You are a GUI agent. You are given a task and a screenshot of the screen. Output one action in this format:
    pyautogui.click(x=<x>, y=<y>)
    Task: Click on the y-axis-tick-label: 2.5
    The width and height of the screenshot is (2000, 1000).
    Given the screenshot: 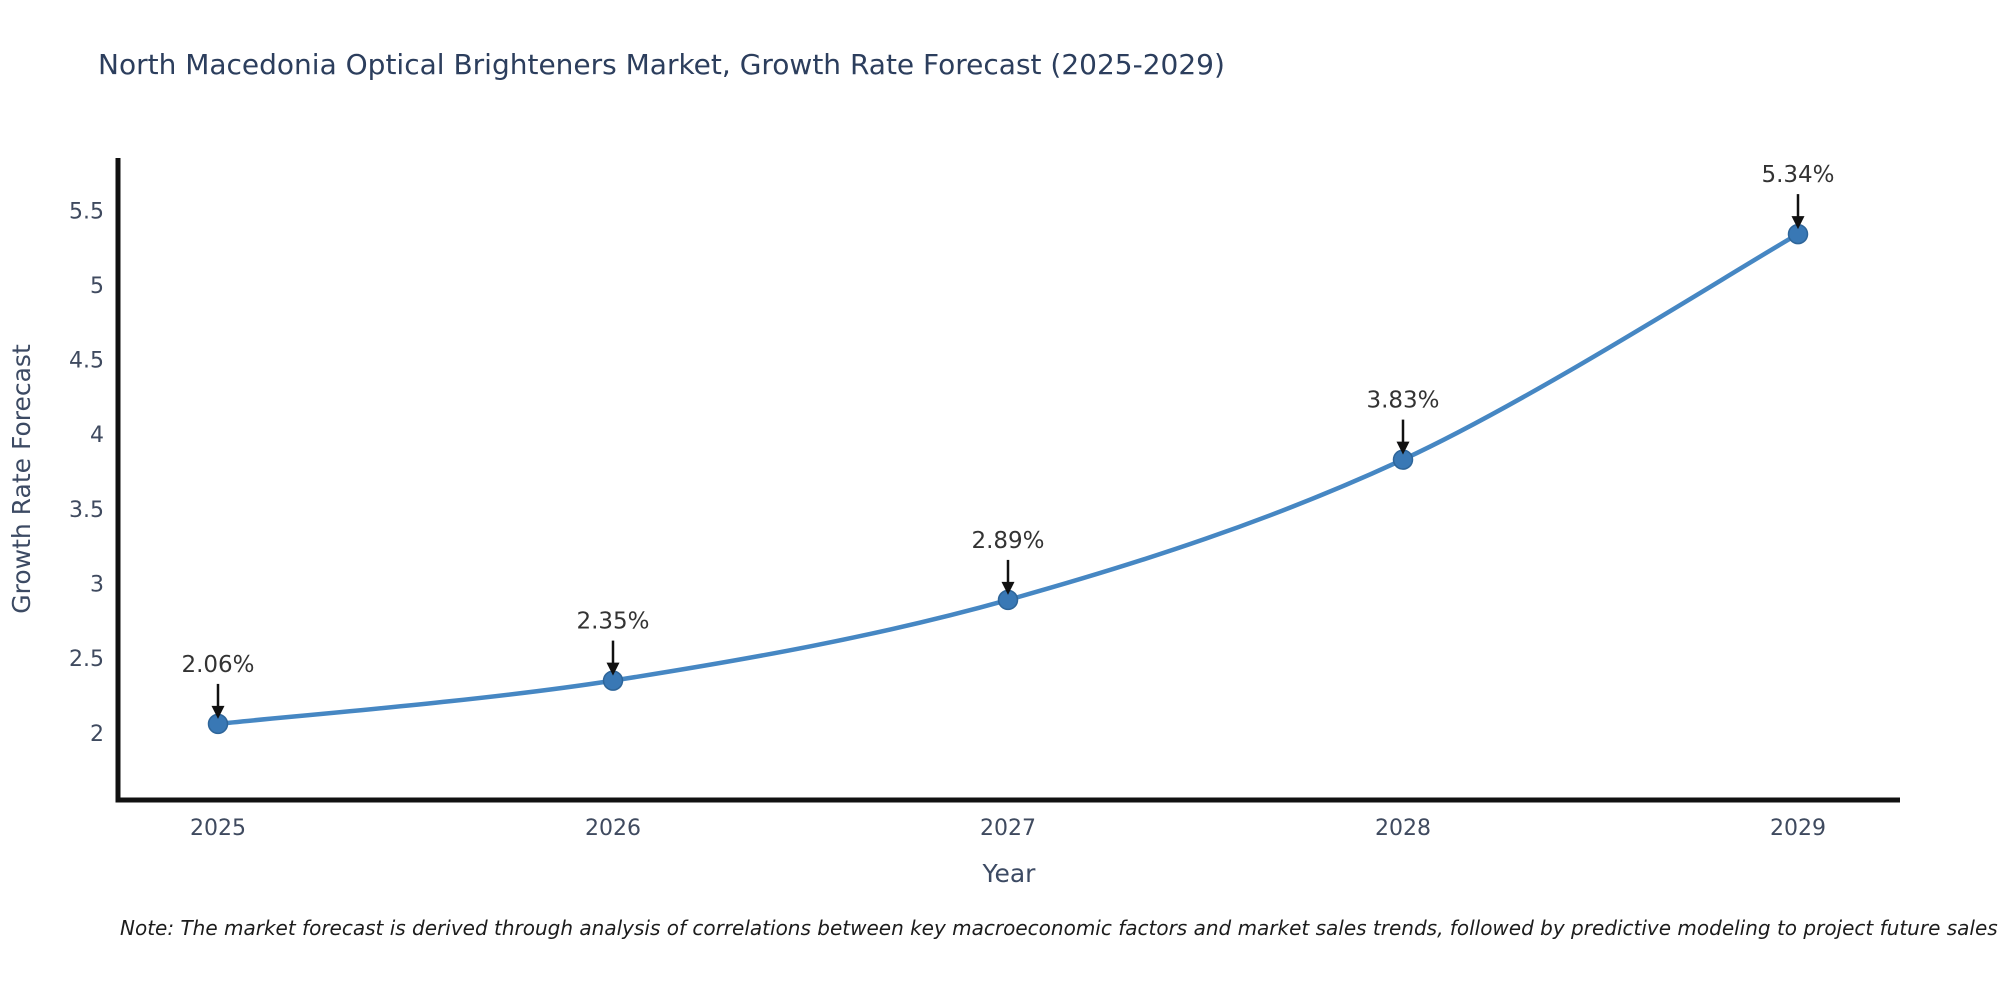 What is the action you would take?
    pyautogui.click(x=86, y=659)
    